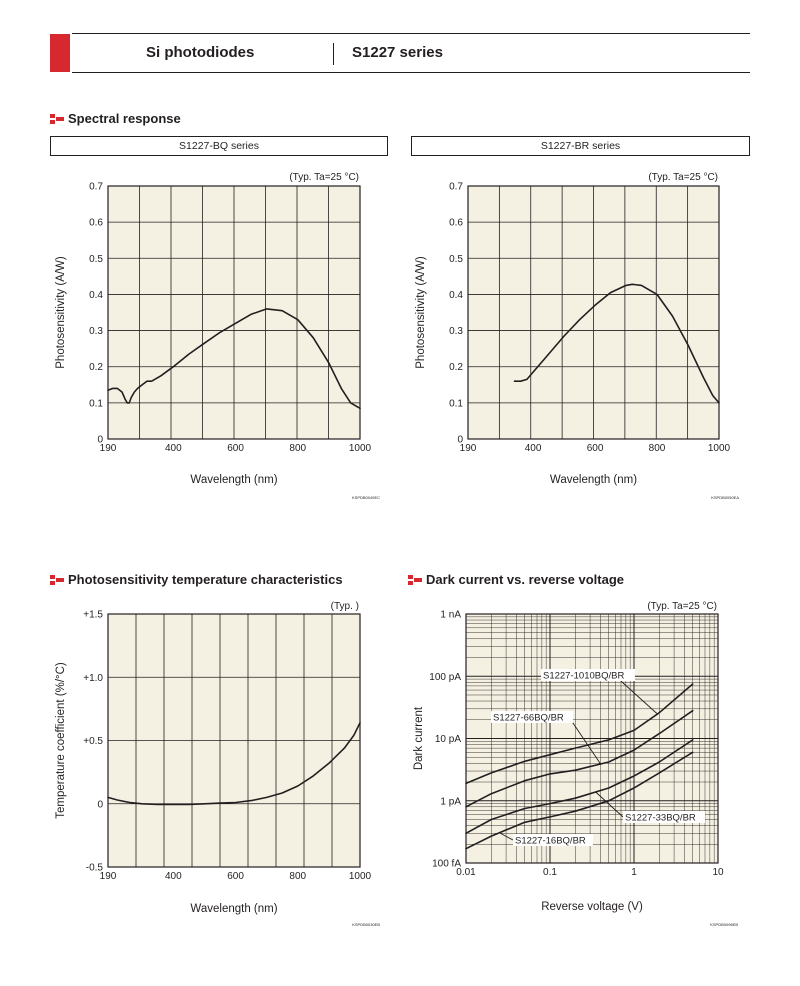 The height and width of the screenshot is (986, 800). Describe the element at coordinates (397, 52) in the screenshot. I see `header-series-title: S1227 series` at that location.